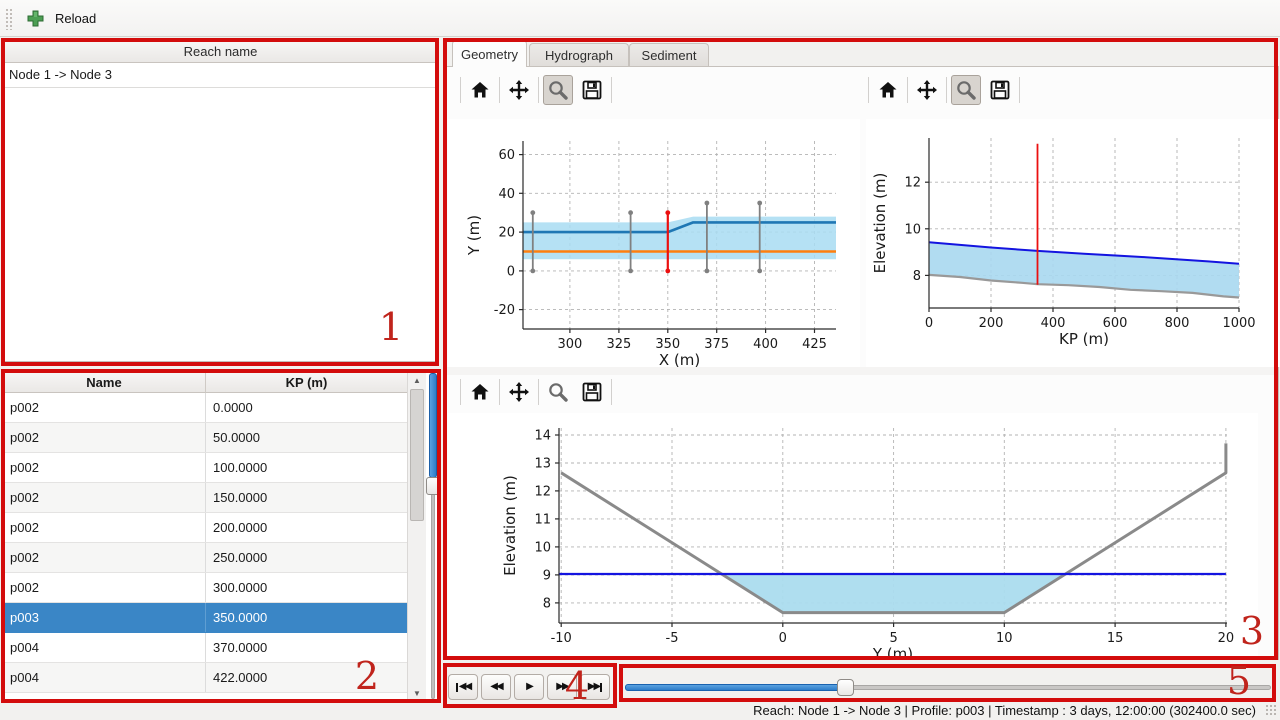 The height and width of the screenshot is (720, 1280). I want to click on table-row: p002 300.0000, so click(205, 588).